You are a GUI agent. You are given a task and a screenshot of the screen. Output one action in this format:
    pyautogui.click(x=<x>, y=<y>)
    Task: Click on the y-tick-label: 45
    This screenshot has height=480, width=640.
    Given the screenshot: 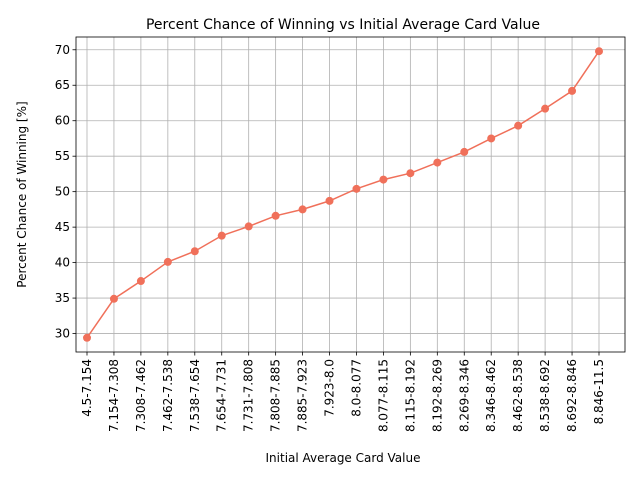 What is the action you would take?
    pyautogui.click(x=62, y=227)
    